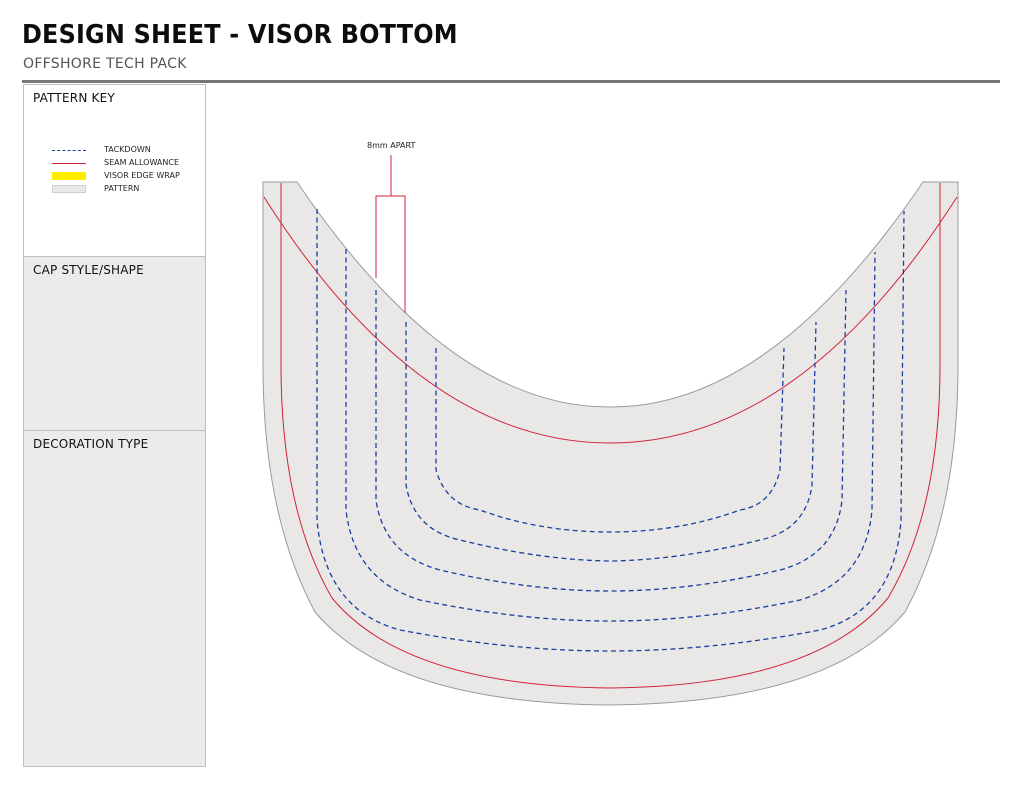 This screenshot has height=791, width=1024. Describe the element at coordinates (69, 176) in the screenshot. I see `visor-edge-wrap-swatch` at that location.